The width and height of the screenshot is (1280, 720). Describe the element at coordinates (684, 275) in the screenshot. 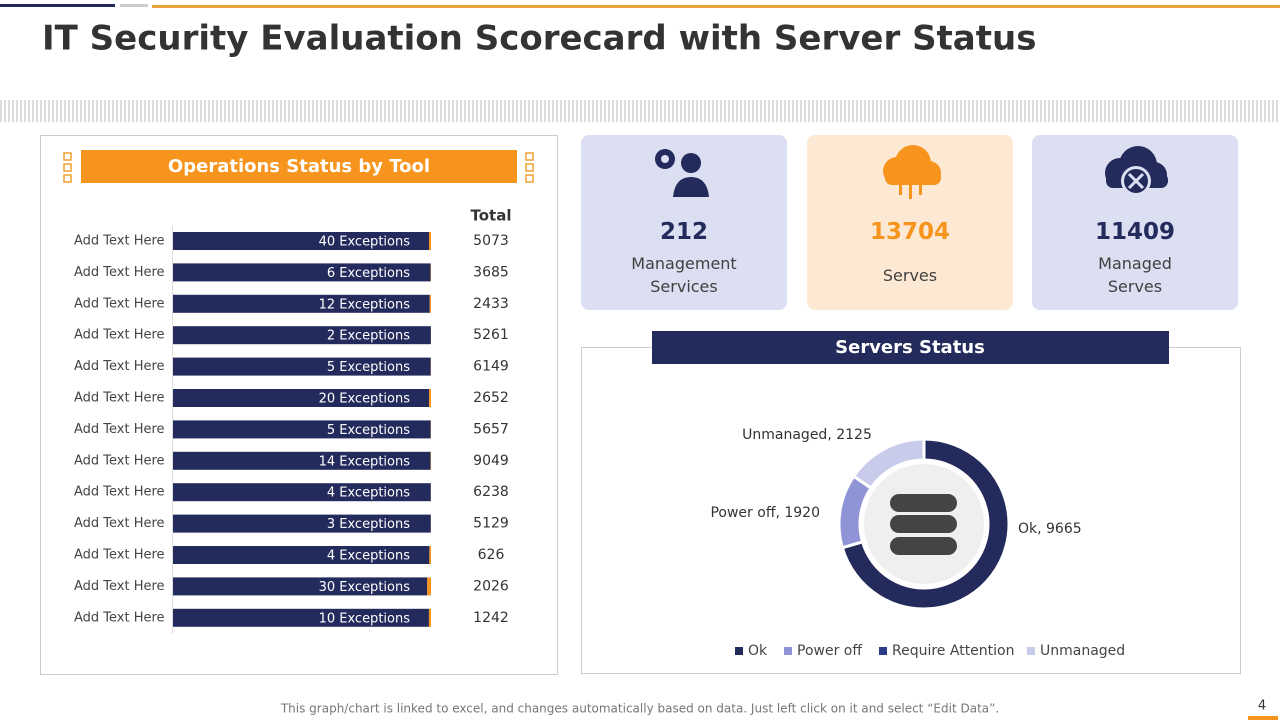

I see `kpi-label: Management Services` at that location.